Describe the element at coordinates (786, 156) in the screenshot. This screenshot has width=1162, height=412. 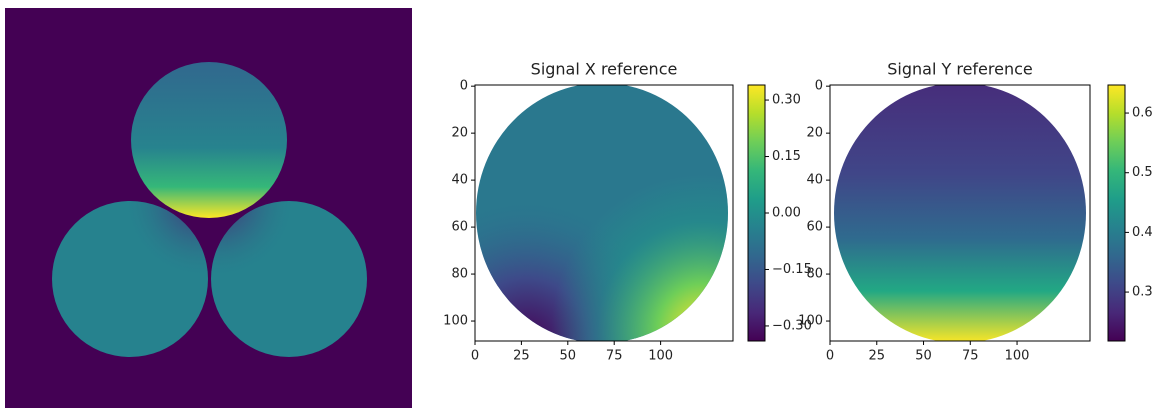
I see `colorbar-tick-label: 0.15` at that location.